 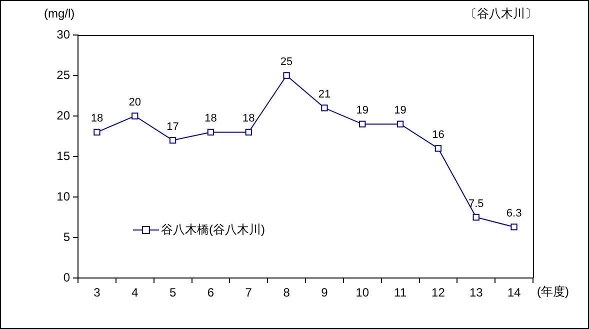 I want to click on y-tick-label: 15, so click(x=63, y=155).